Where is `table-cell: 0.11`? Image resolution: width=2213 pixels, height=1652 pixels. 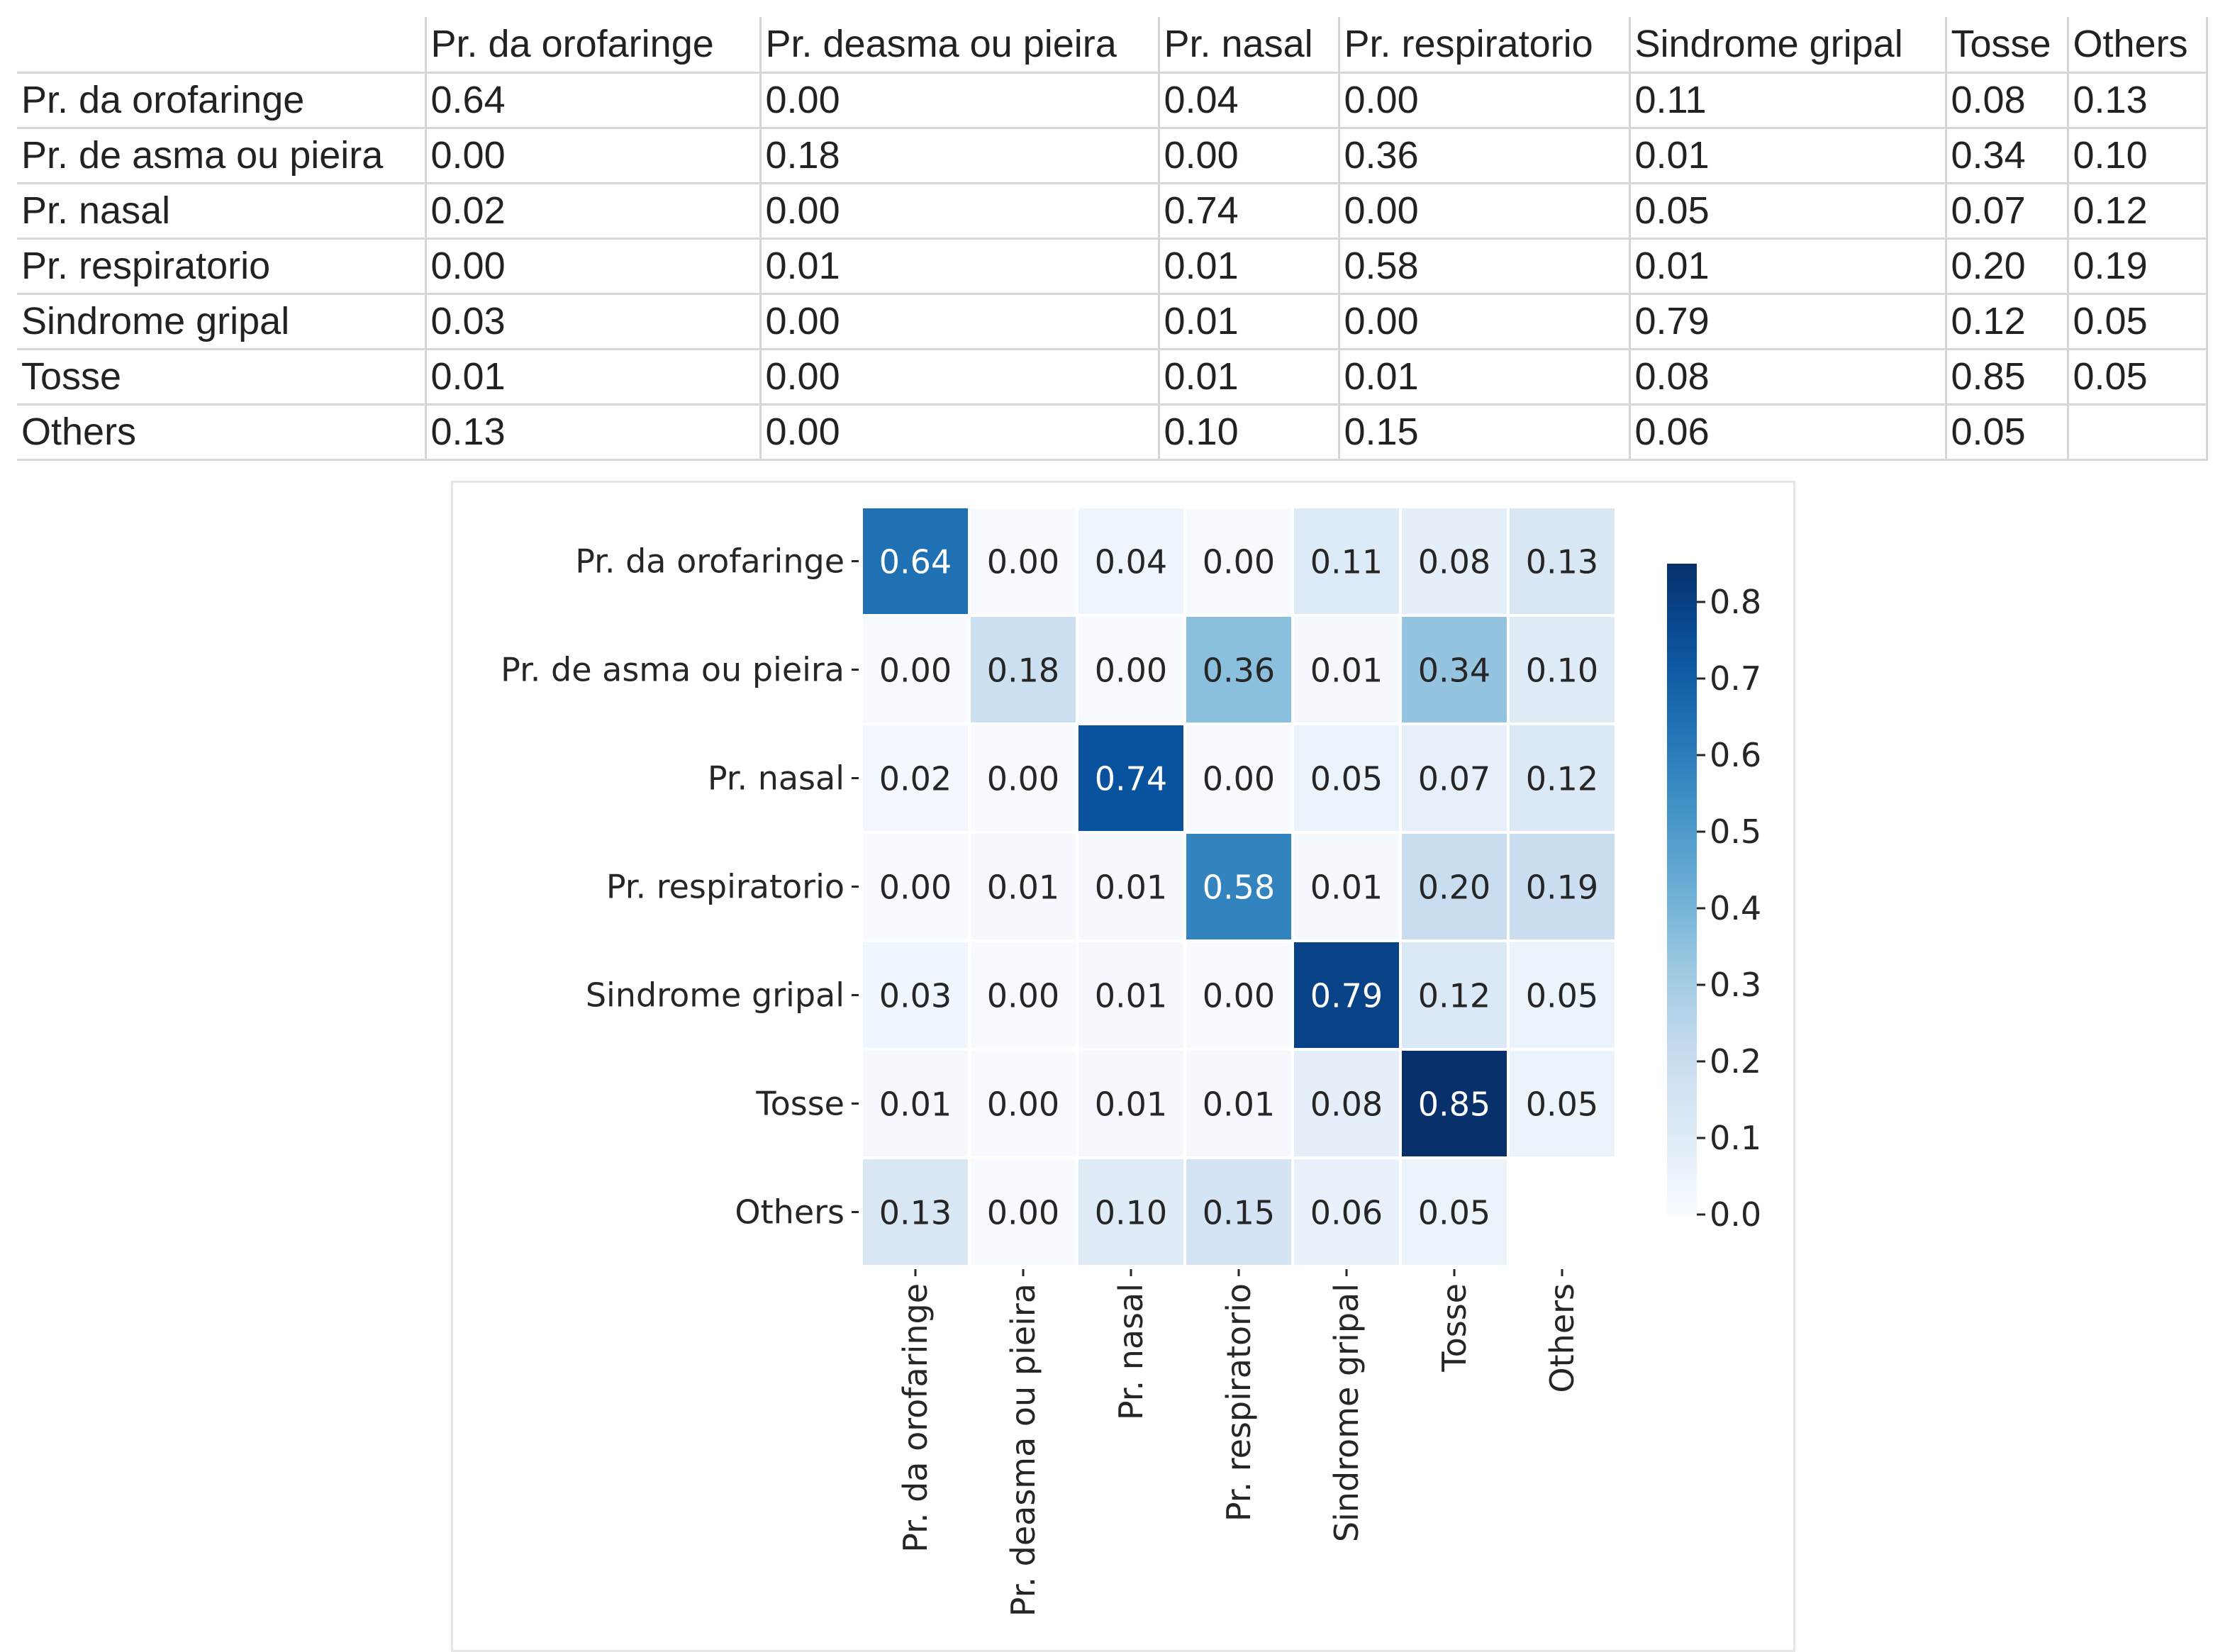
table-cell: 0.11 is located at coordinates (1788, 100).